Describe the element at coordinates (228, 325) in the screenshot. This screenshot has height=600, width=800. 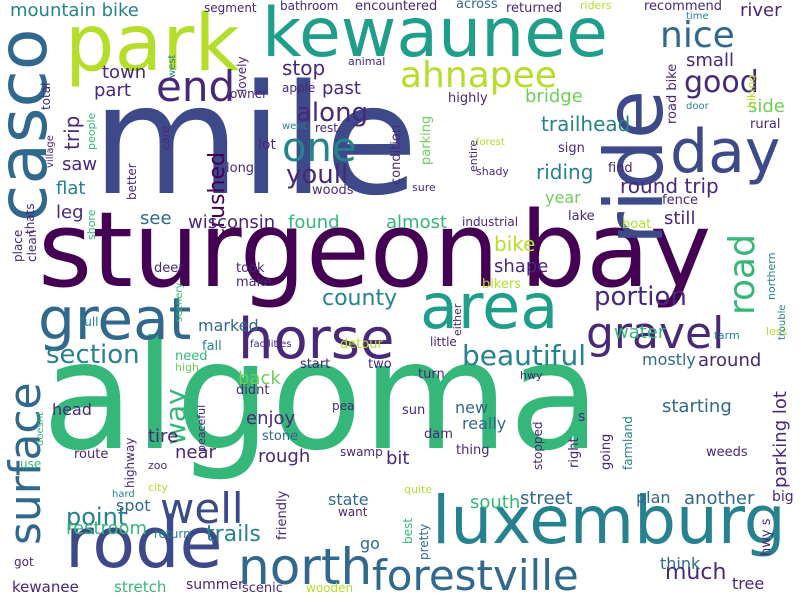
I see `word-marked: marked` at that location.